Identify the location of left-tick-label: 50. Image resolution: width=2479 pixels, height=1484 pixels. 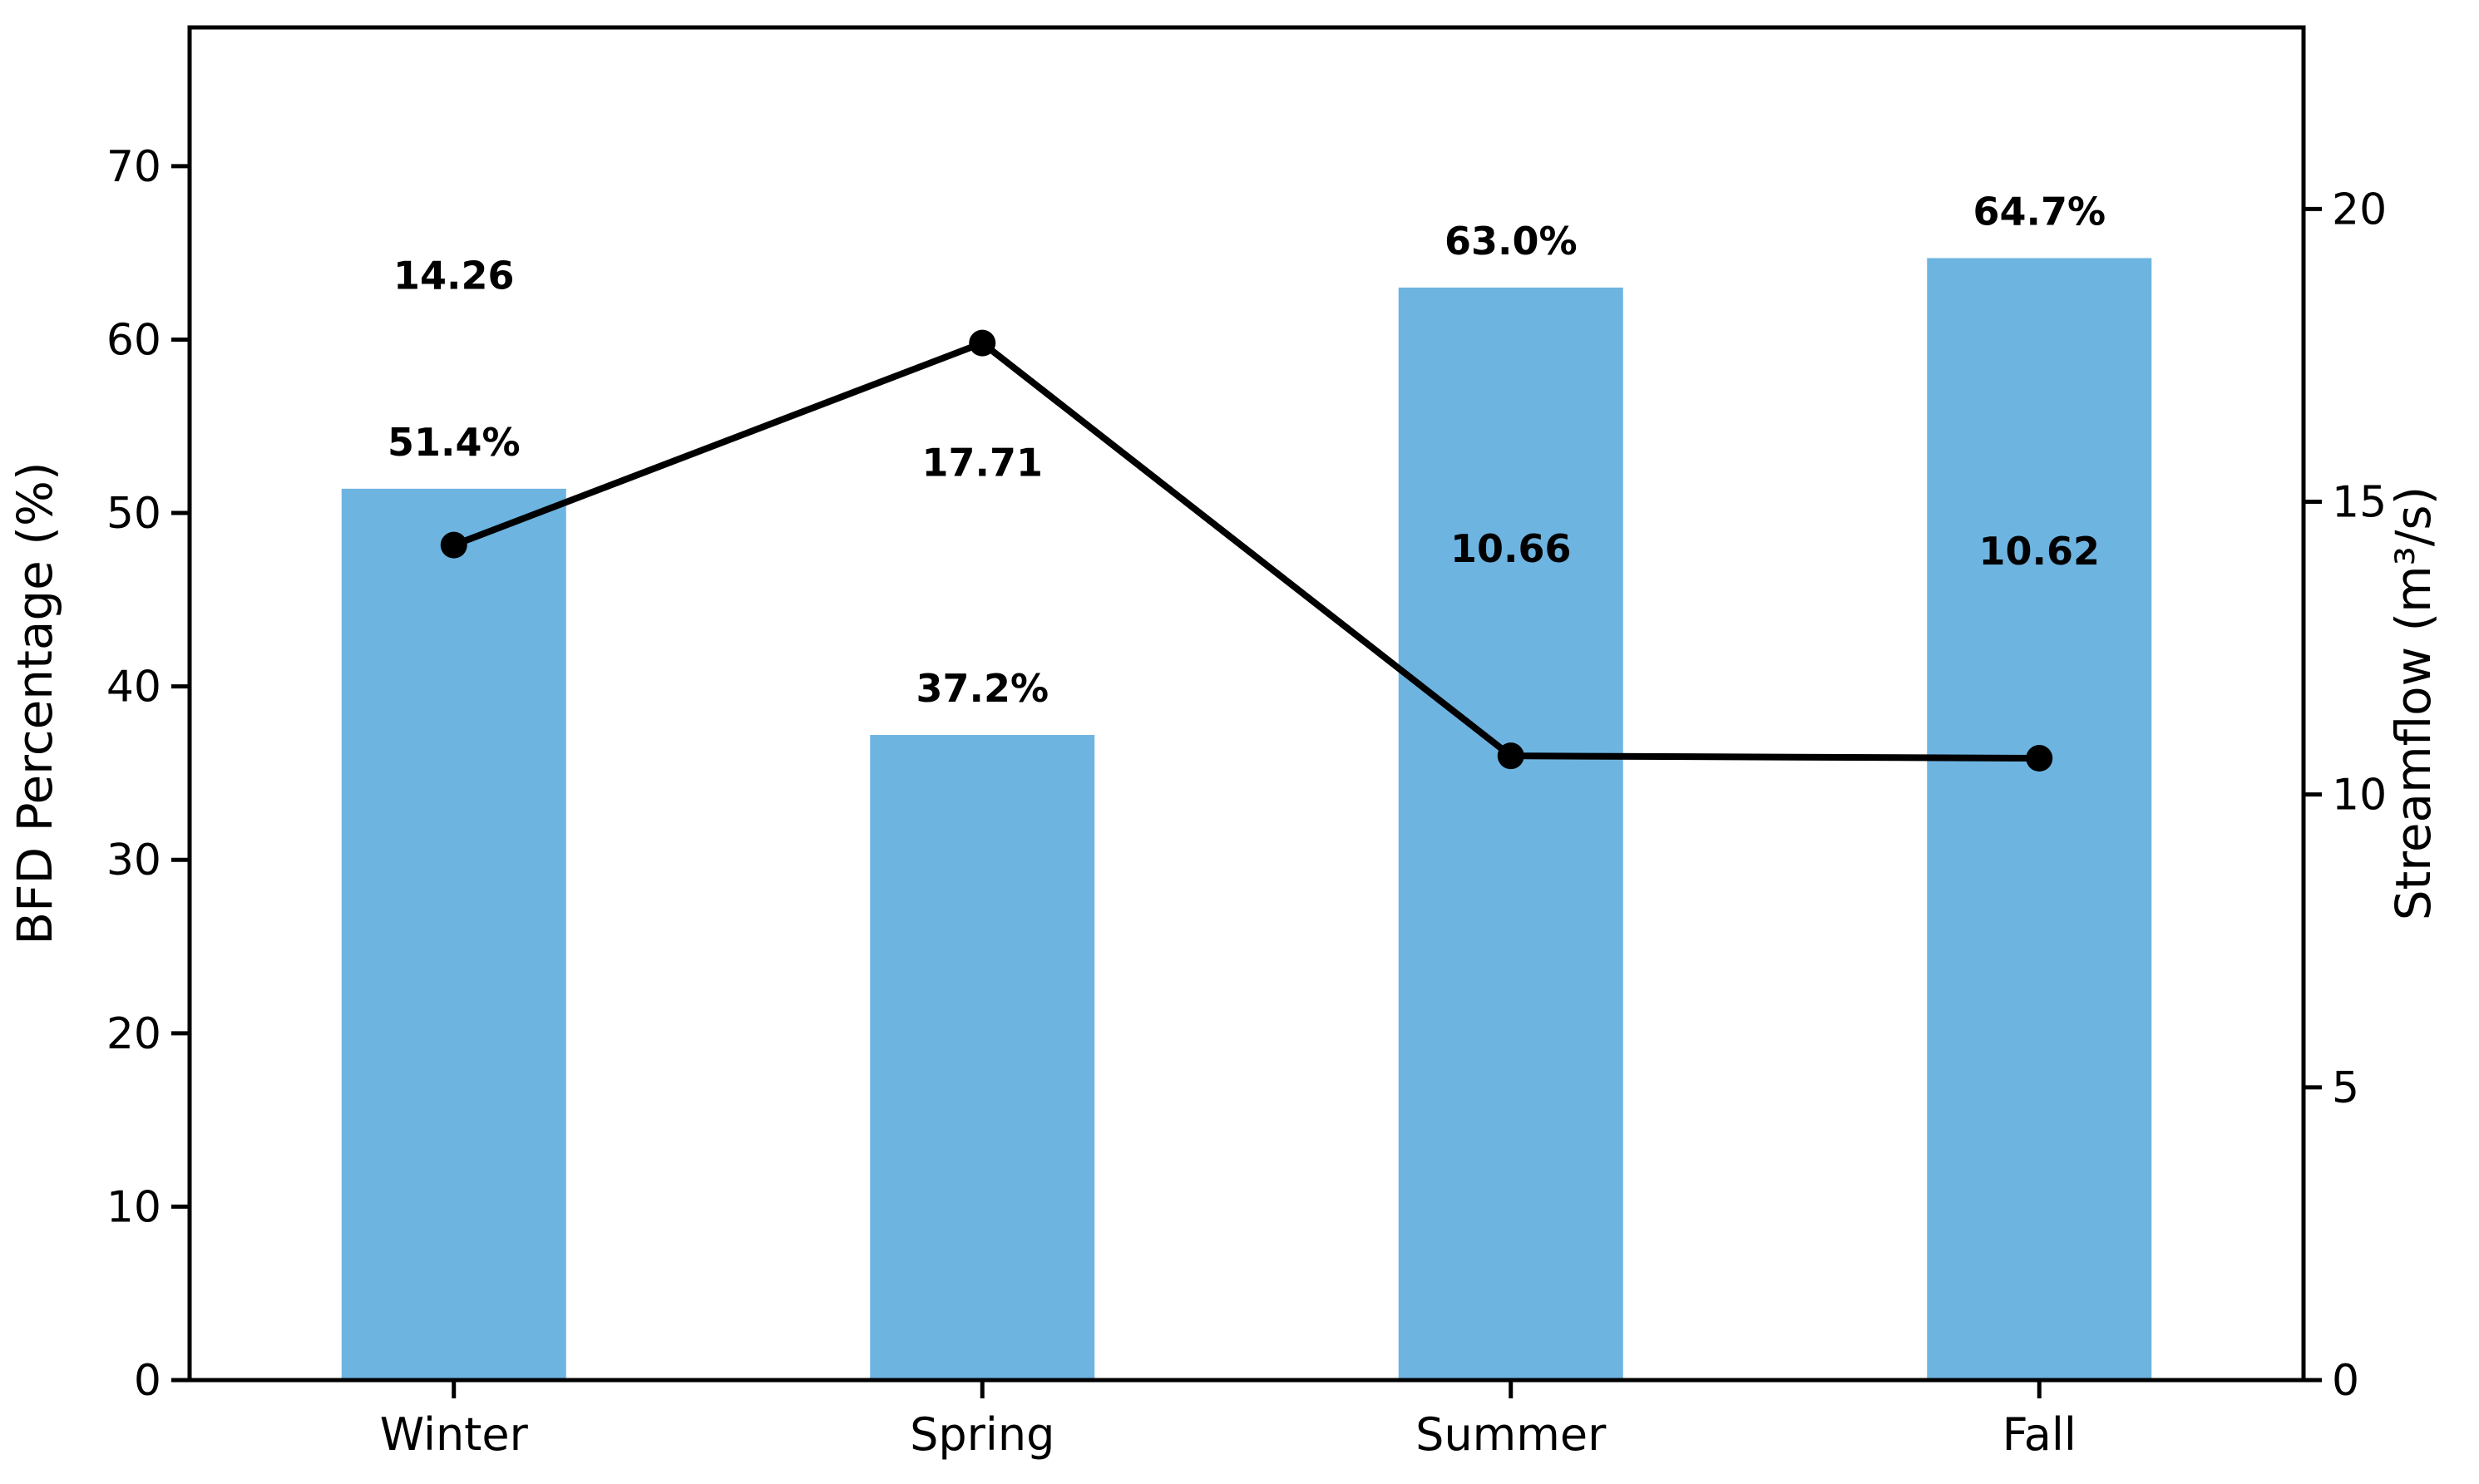
(133, 514).